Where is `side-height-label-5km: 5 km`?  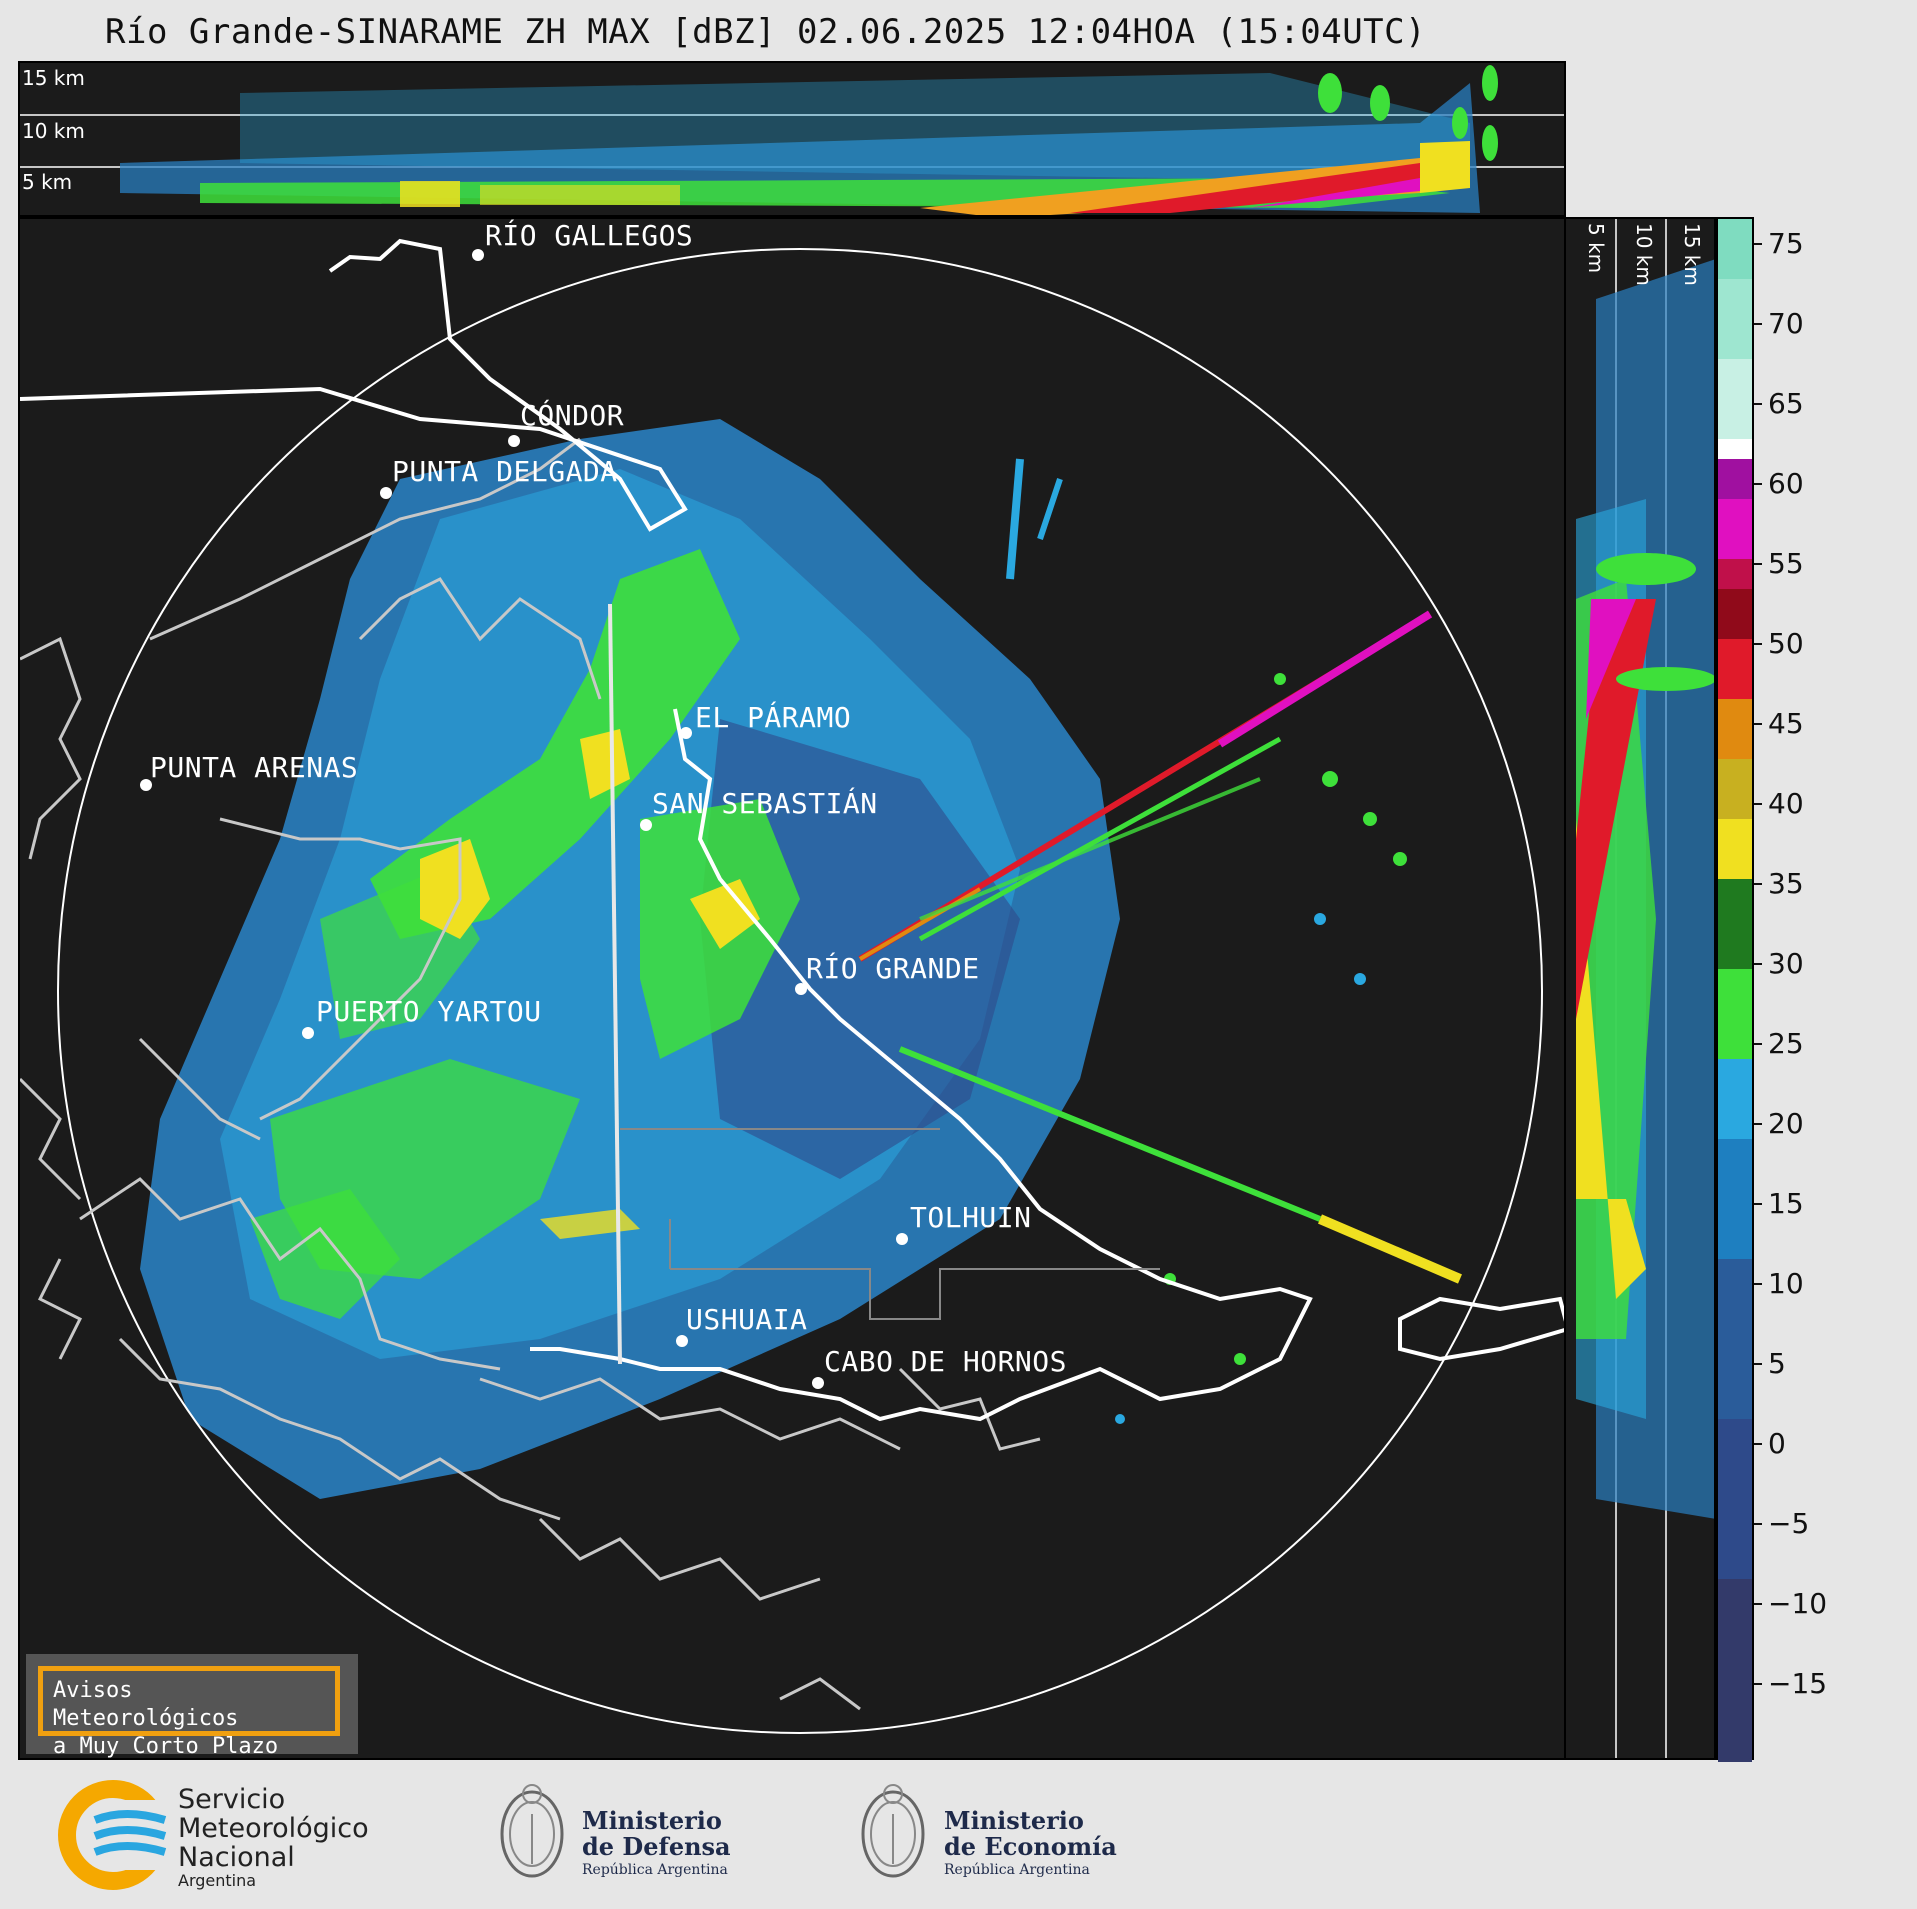
side-height-label-5km: 5 km is located at coordinates (1596, 248).